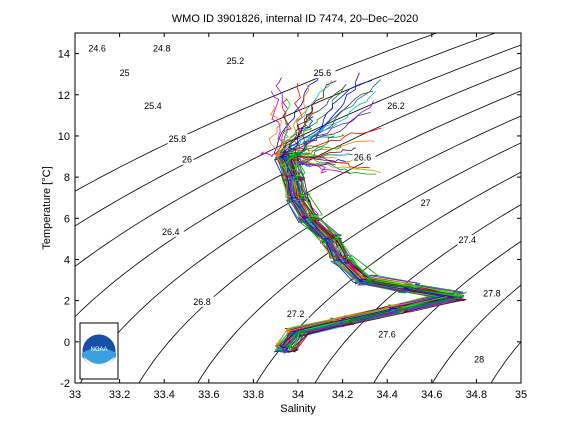 This screenshot has width=576, height=432. Describe the element at coordinates (64, 55) in the screenshot. I see `y-tick-label: 14` at that location.